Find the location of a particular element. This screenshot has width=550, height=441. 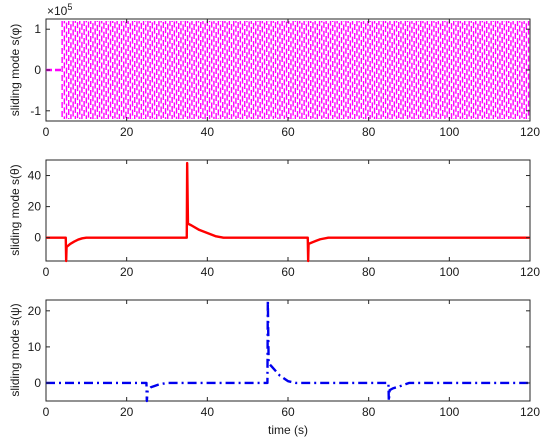

exponent-label-phi: ×10⁵ is located at coordinates (59, 10).